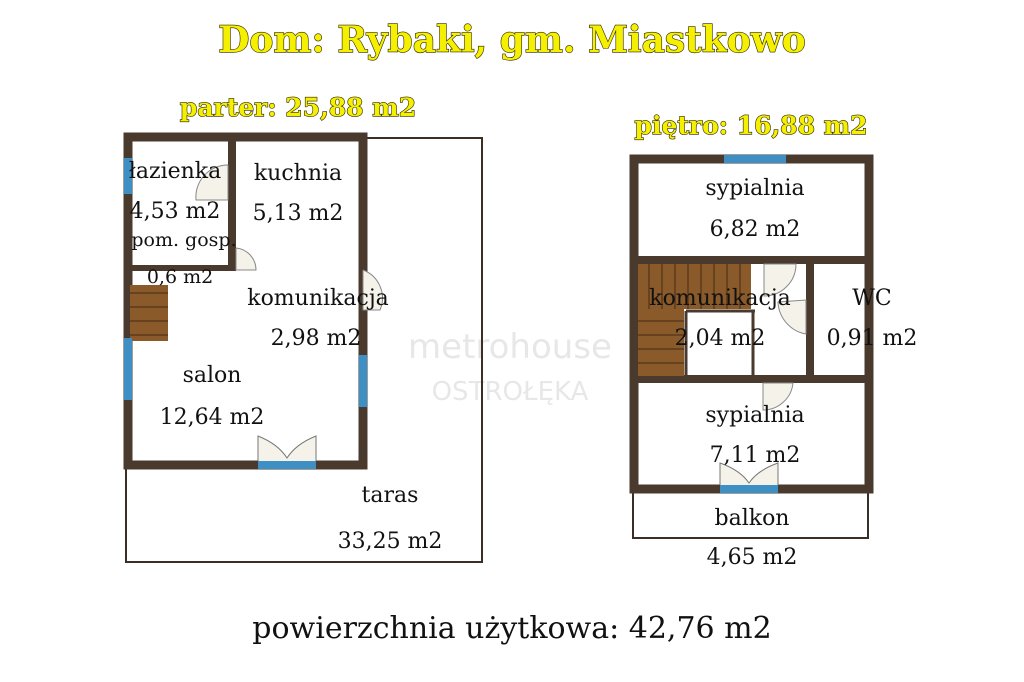  What do you see at coordinates (390, 495) in the screenshot?
I see `room-name-taras: taras` at bounding box center [390, 495].